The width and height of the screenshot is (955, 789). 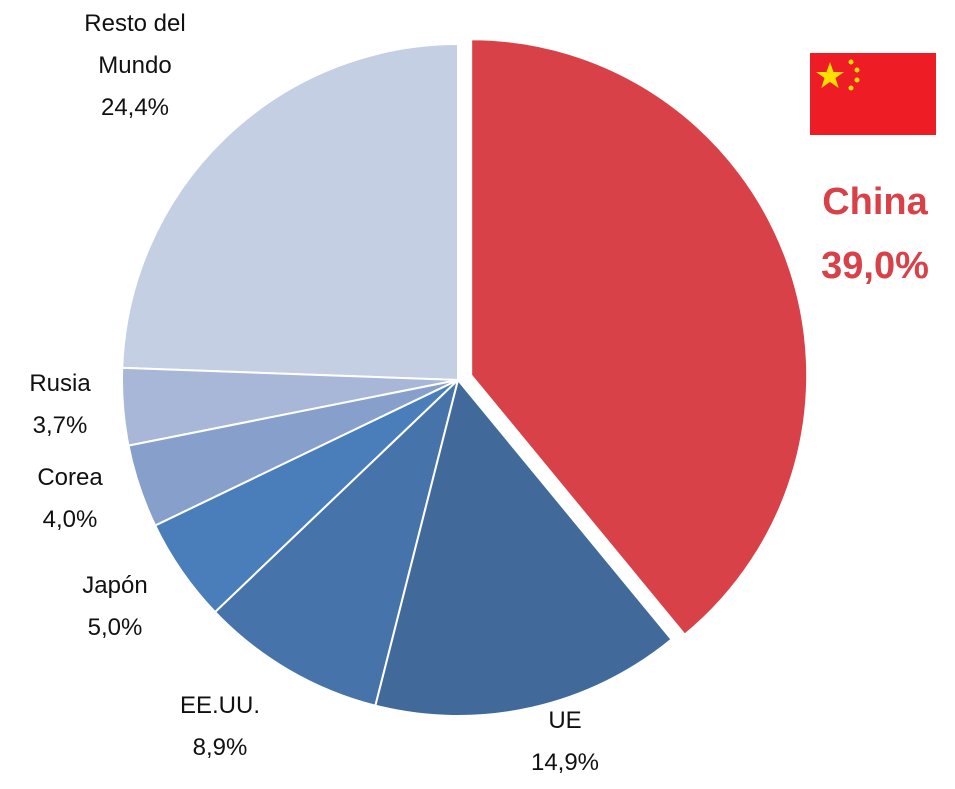 What do you see at coordinates (565, 720) in the screenshot?
I see `category-label: UE` at bounding box center [565, 720].